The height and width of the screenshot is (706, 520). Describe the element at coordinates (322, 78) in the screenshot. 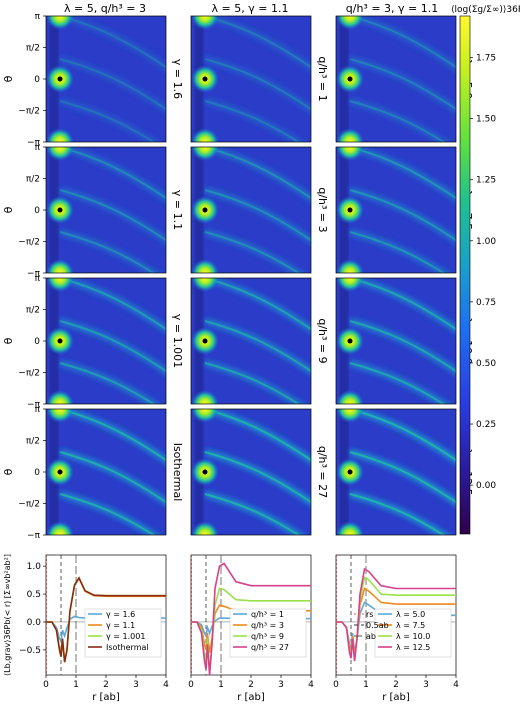

I see `row-label: q/h³ = 1` at that location.